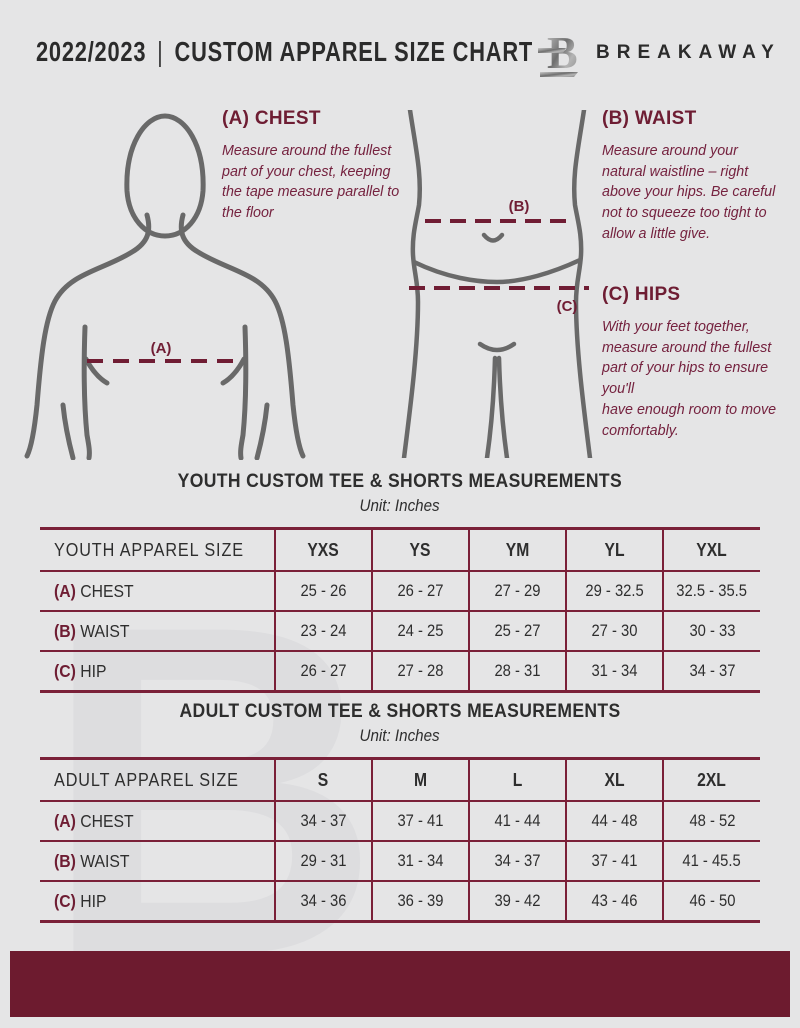 Image resolution: width=800 pixels, height=1028 pixels. I want to click on size-col-header: YS, so click(420, 549).